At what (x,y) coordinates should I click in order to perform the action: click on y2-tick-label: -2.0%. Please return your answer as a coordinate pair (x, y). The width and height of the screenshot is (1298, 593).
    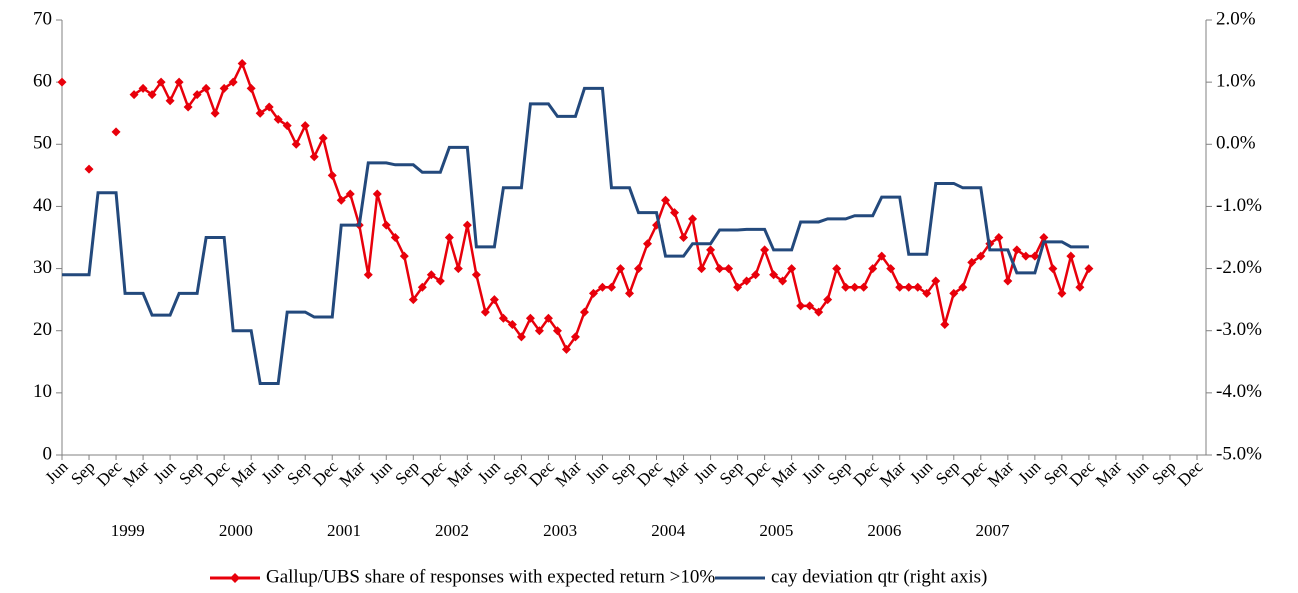
    Looking at the image, I should click on (1239, 267).